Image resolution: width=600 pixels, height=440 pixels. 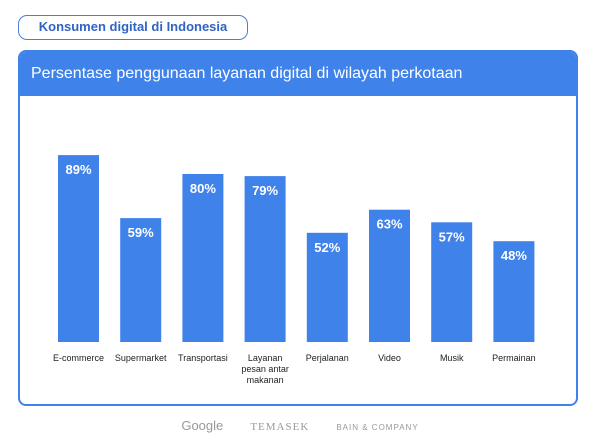 What do you see at coordinates (452, 236) in the screenshot?
I see `data-label: 57%` at bounding box center [452, 236].